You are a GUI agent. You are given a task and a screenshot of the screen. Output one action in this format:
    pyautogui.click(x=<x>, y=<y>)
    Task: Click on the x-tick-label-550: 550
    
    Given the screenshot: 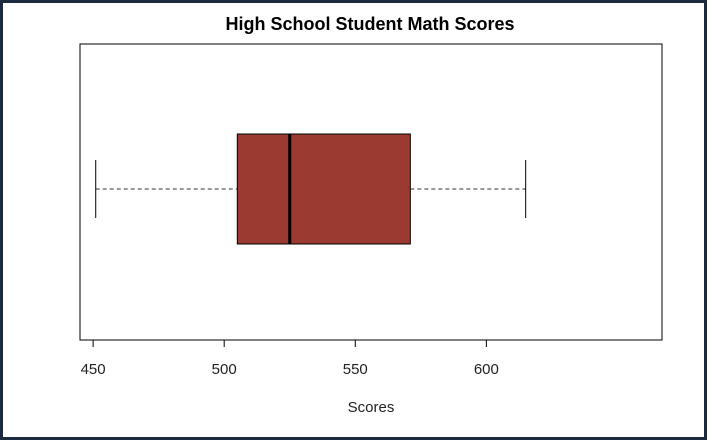 What is the action you would take?
    pyautogui.click(x=355, y=369)
    